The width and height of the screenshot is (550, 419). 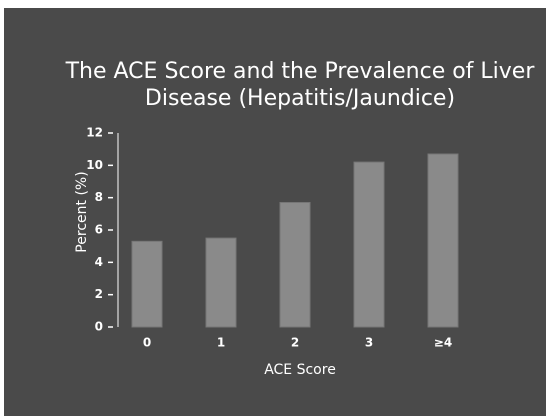 I want to click on y-tick-label: 0, so click(x=99, y=327).